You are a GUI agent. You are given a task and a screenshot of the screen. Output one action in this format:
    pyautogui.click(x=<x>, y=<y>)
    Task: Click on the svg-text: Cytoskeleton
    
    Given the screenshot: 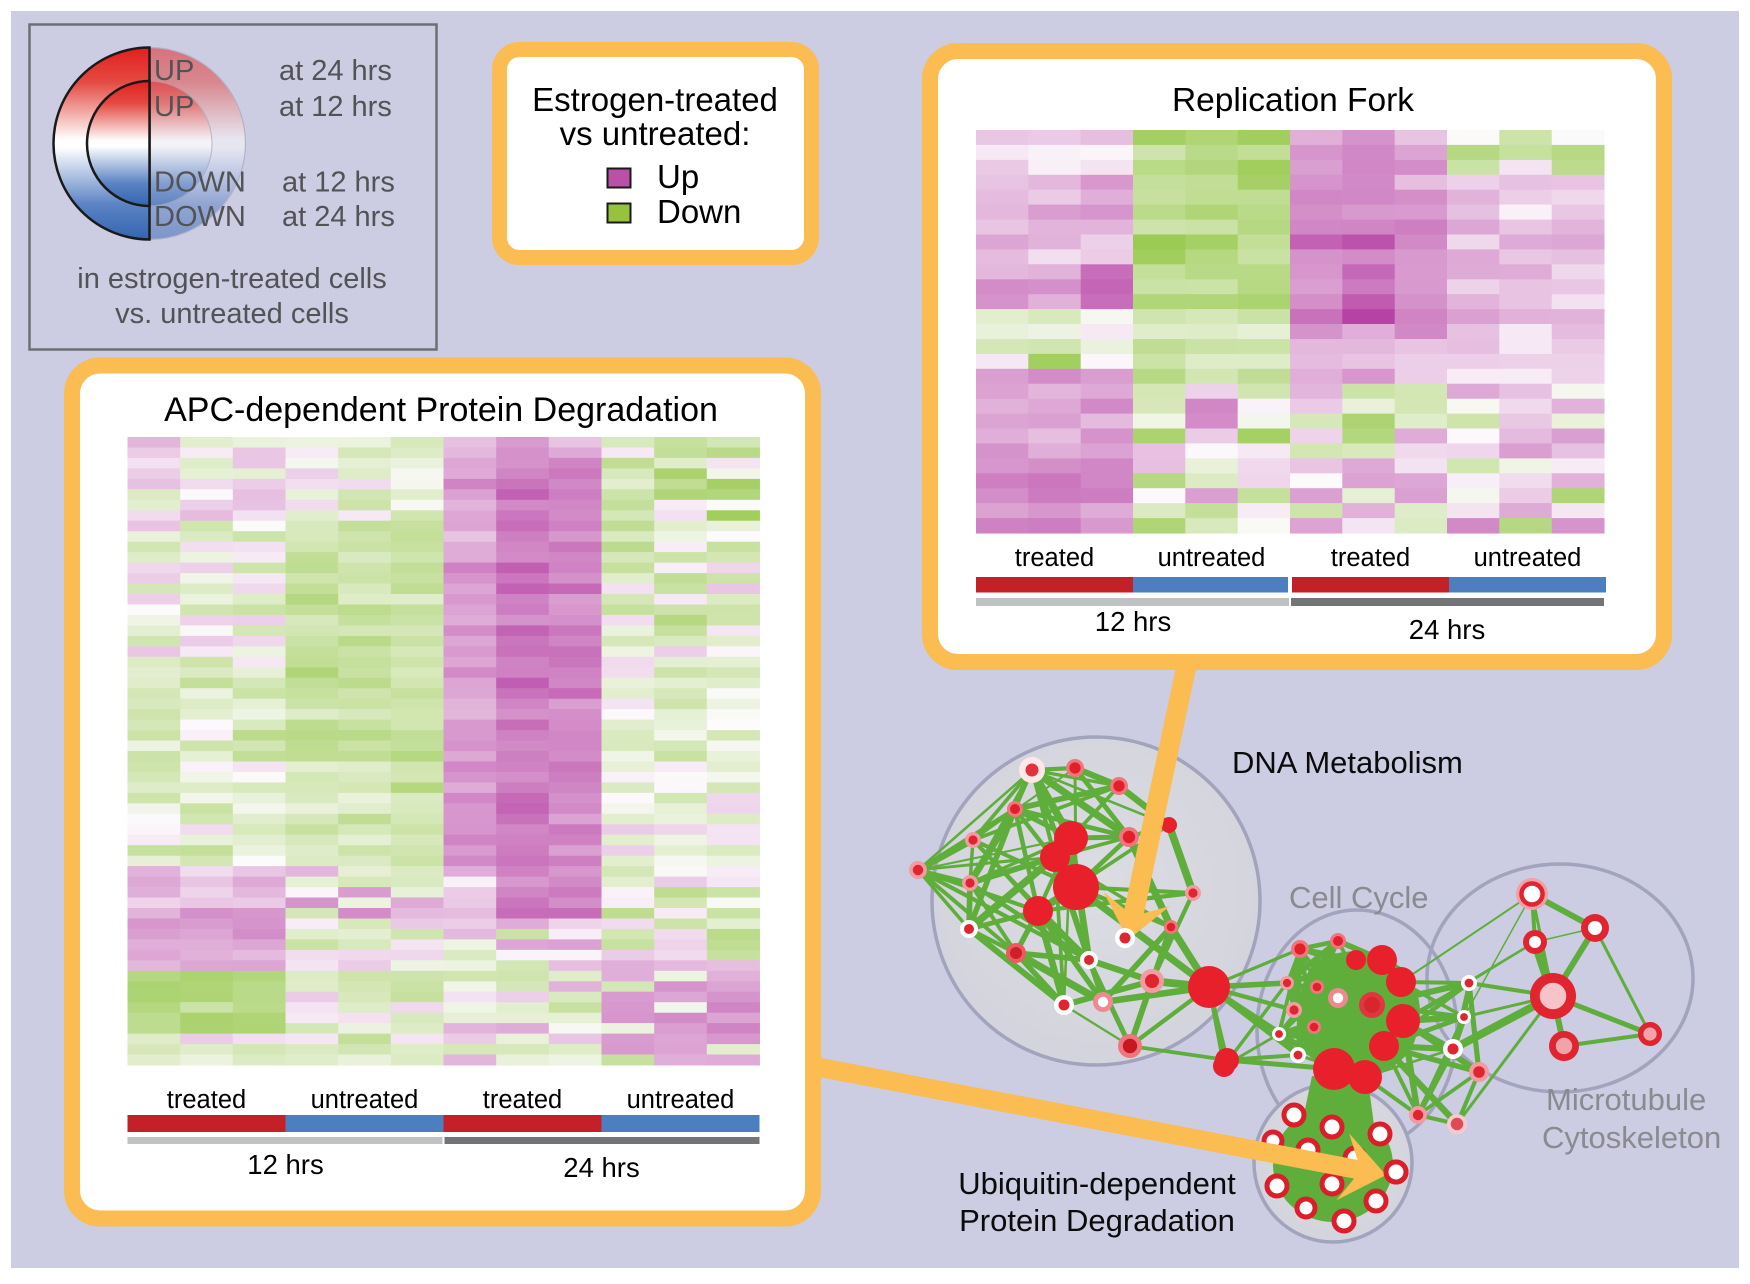 What is the action you would take?
    pyautogui.click(x=1631, y=1137)
    